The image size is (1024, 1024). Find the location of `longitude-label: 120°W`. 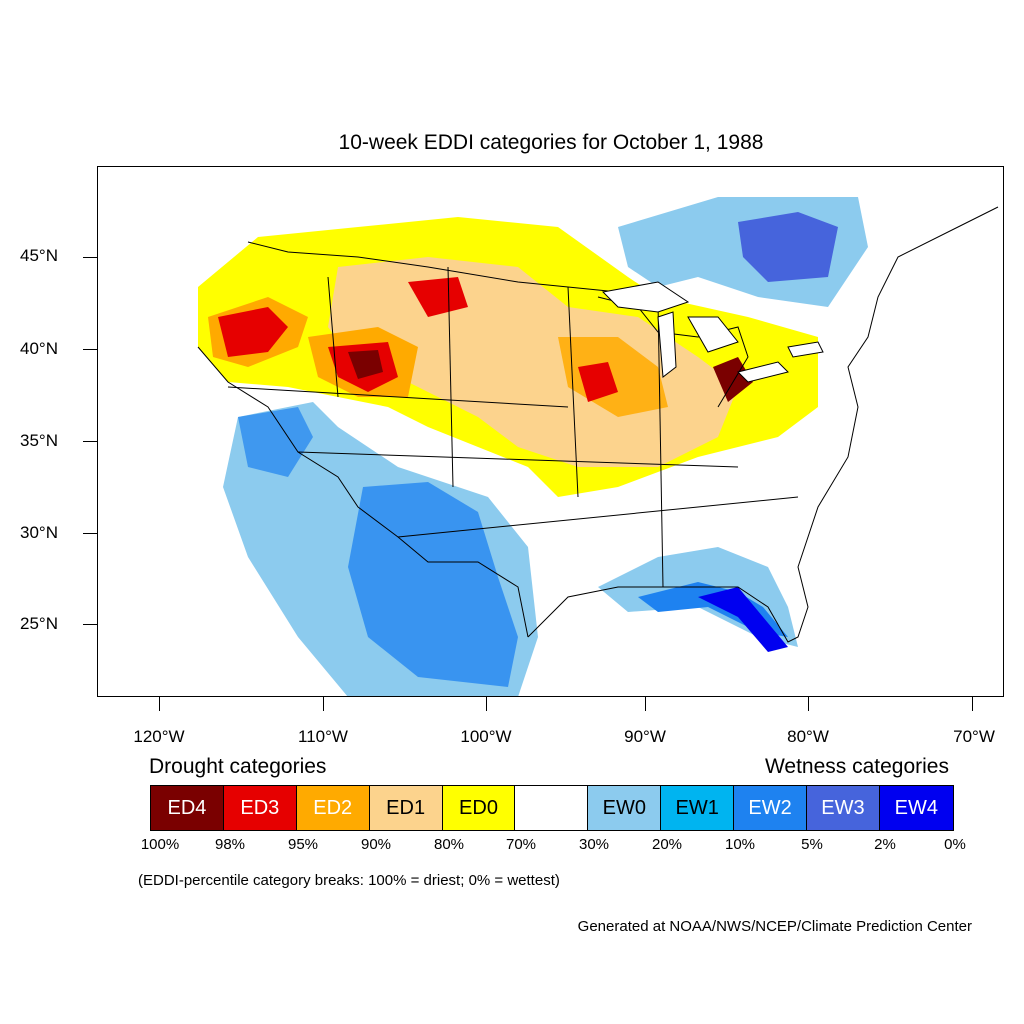

longitude-label: 120°W is located at coordinates (159, 736).